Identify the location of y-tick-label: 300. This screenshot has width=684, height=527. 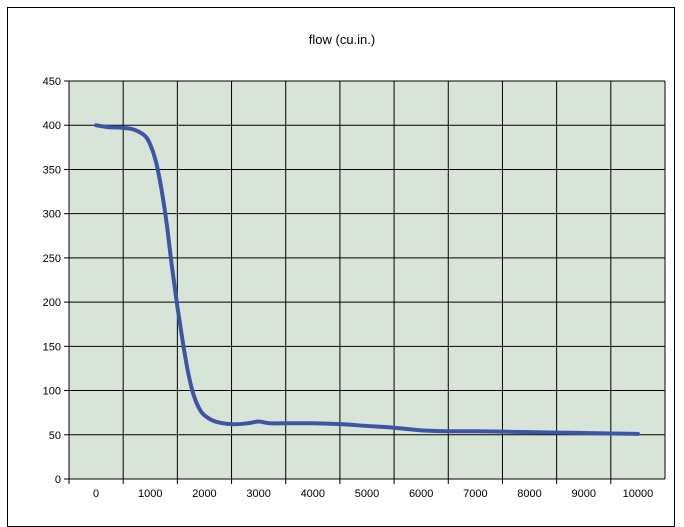
(52, 215).